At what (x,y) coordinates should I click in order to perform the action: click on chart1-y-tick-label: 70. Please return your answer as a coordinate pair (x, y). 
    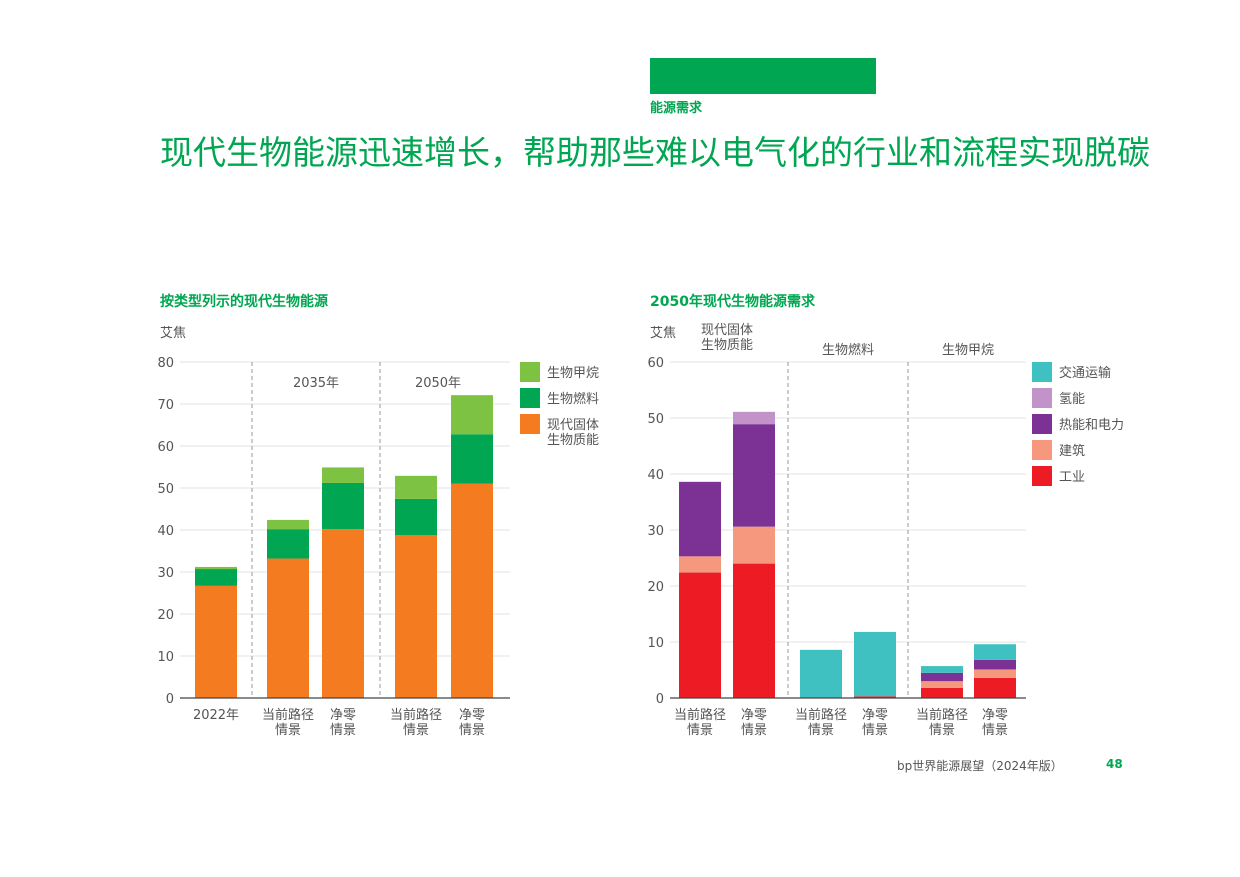
    Looking at the image, I should click on (165, 405).